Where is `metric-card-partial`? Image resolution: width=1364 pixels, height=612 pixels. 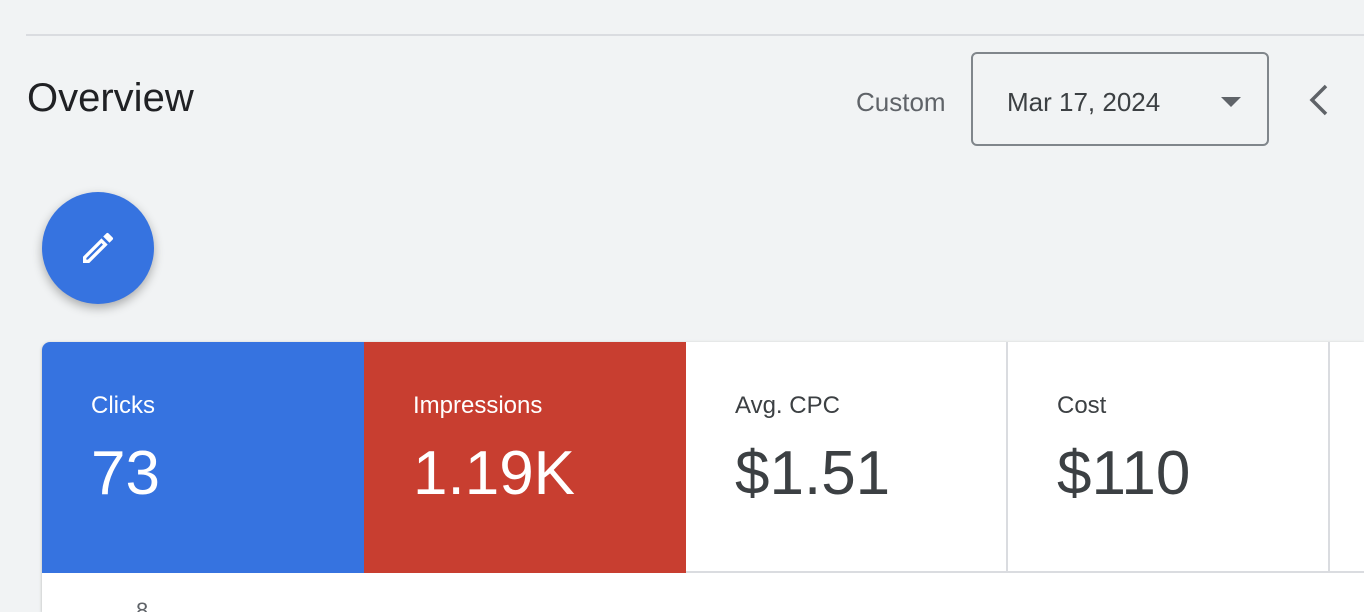
metric-card-partial is located at coordinates (1347, 457).